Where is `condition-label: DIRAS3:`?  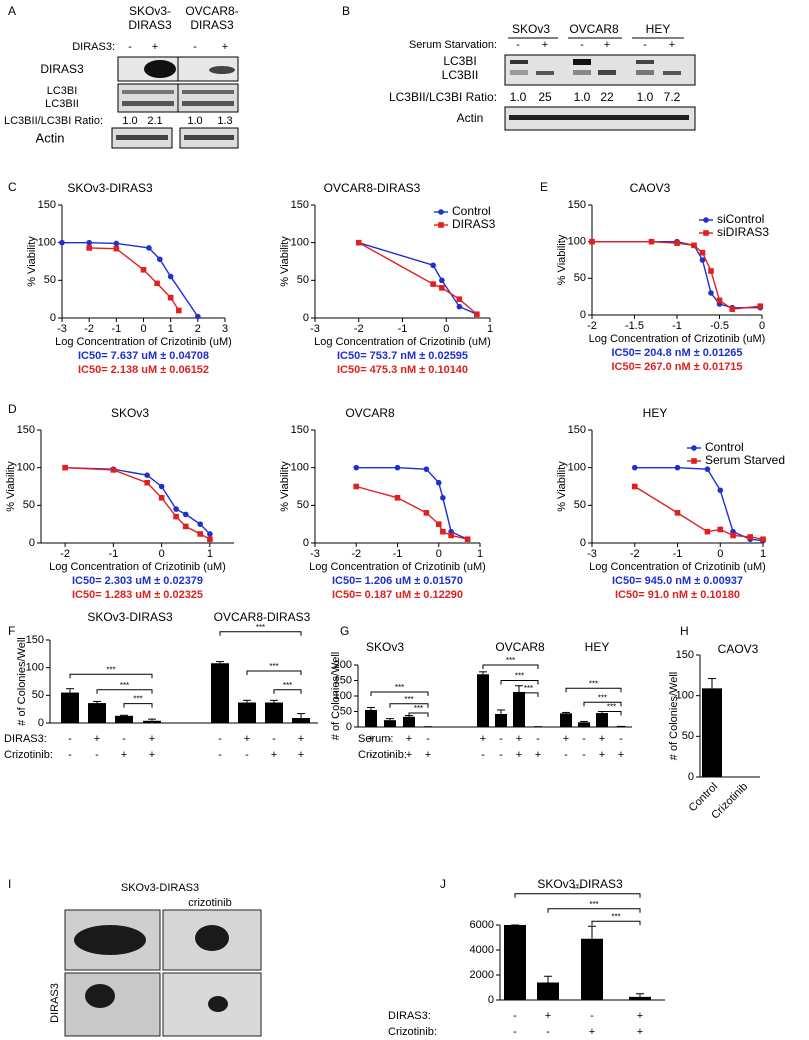
condition-label: DIRAS3: is located at coordinates (409, 1016).